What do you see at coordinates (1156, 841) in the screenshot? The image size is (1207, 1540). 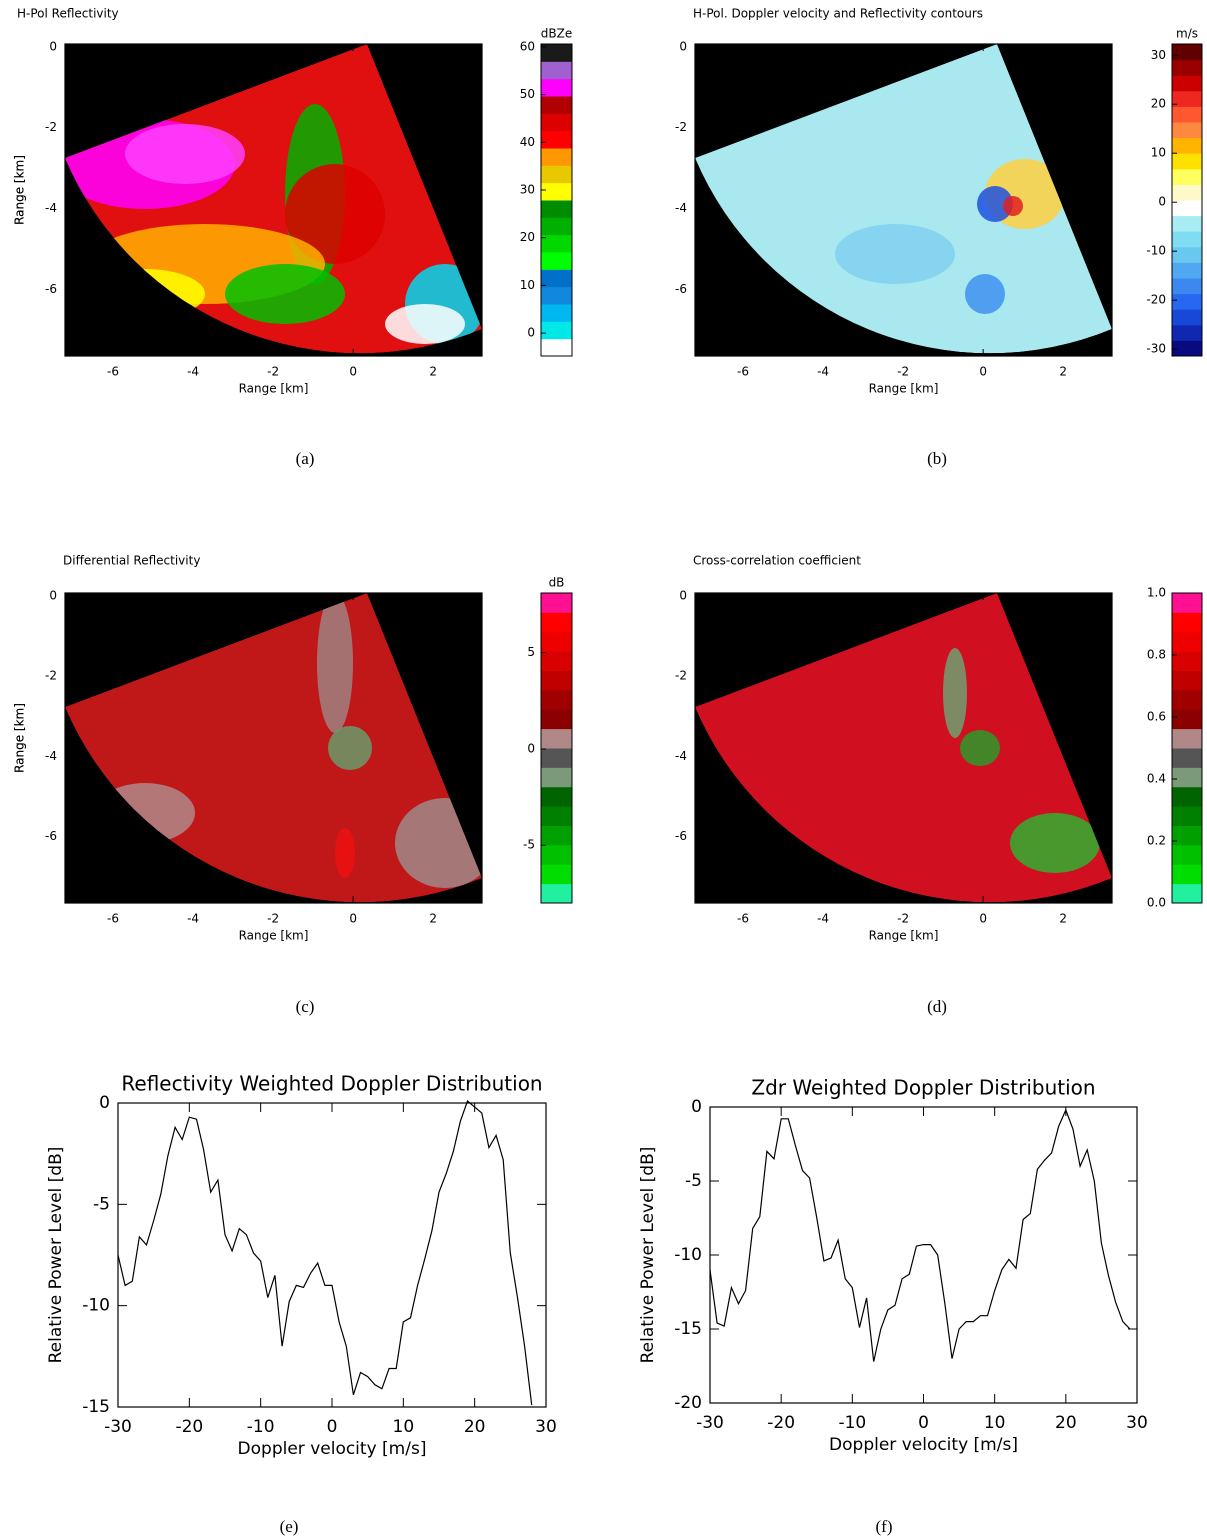 I see `colorbar-tick-label: 0.2` at bounding box center [1156, 841].